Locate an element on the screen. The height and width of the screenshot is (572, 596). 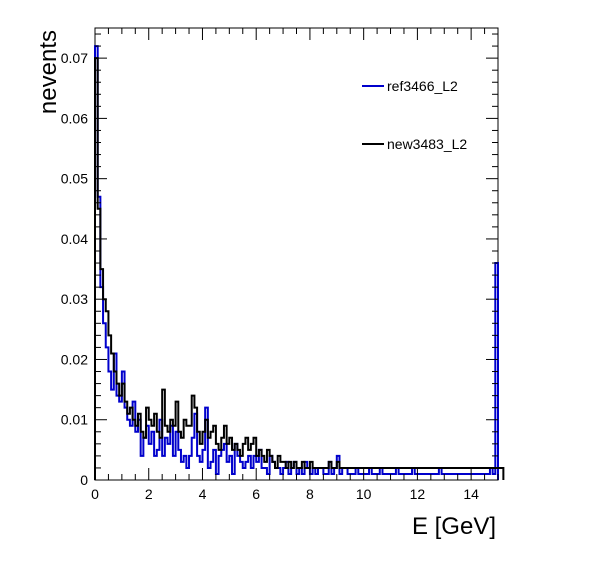
y-tick-labels: 0 0.01 0.02 0.03 0.04 0.05 0.06 0.07 is located at coordinates (74, 269).